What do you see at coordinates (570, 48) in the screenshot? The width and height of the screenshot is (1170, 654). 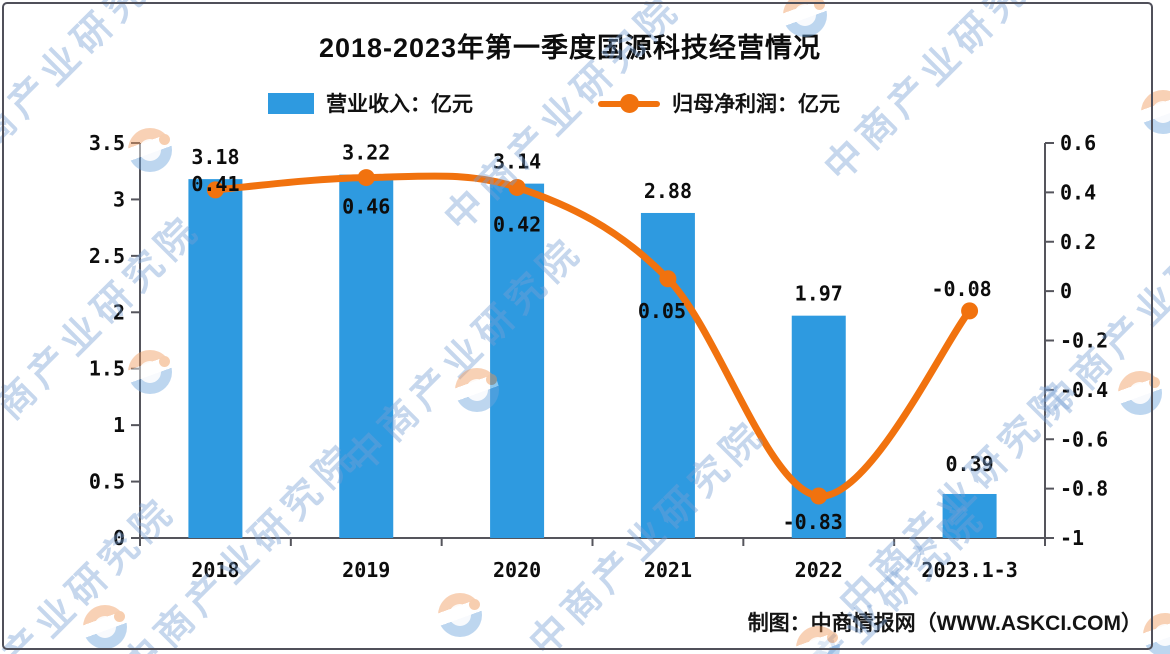 I see `chart-title: 2018-2023年第一季度国源科技经营情况` at bounding box center [570, 48].